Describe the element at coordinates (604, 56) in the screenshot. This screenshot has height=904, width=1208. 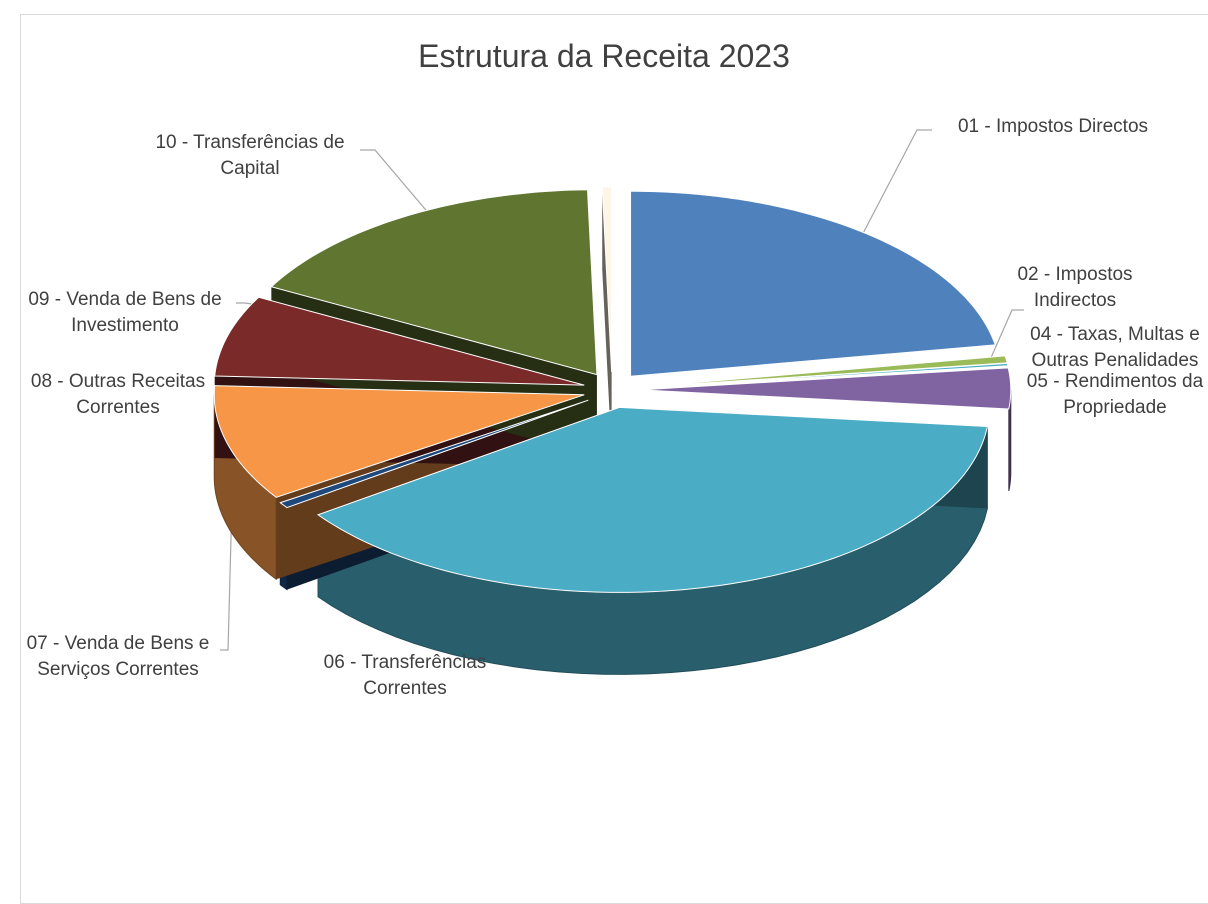
I see `chart-title: Estrutura da Receita 2023` at that location.